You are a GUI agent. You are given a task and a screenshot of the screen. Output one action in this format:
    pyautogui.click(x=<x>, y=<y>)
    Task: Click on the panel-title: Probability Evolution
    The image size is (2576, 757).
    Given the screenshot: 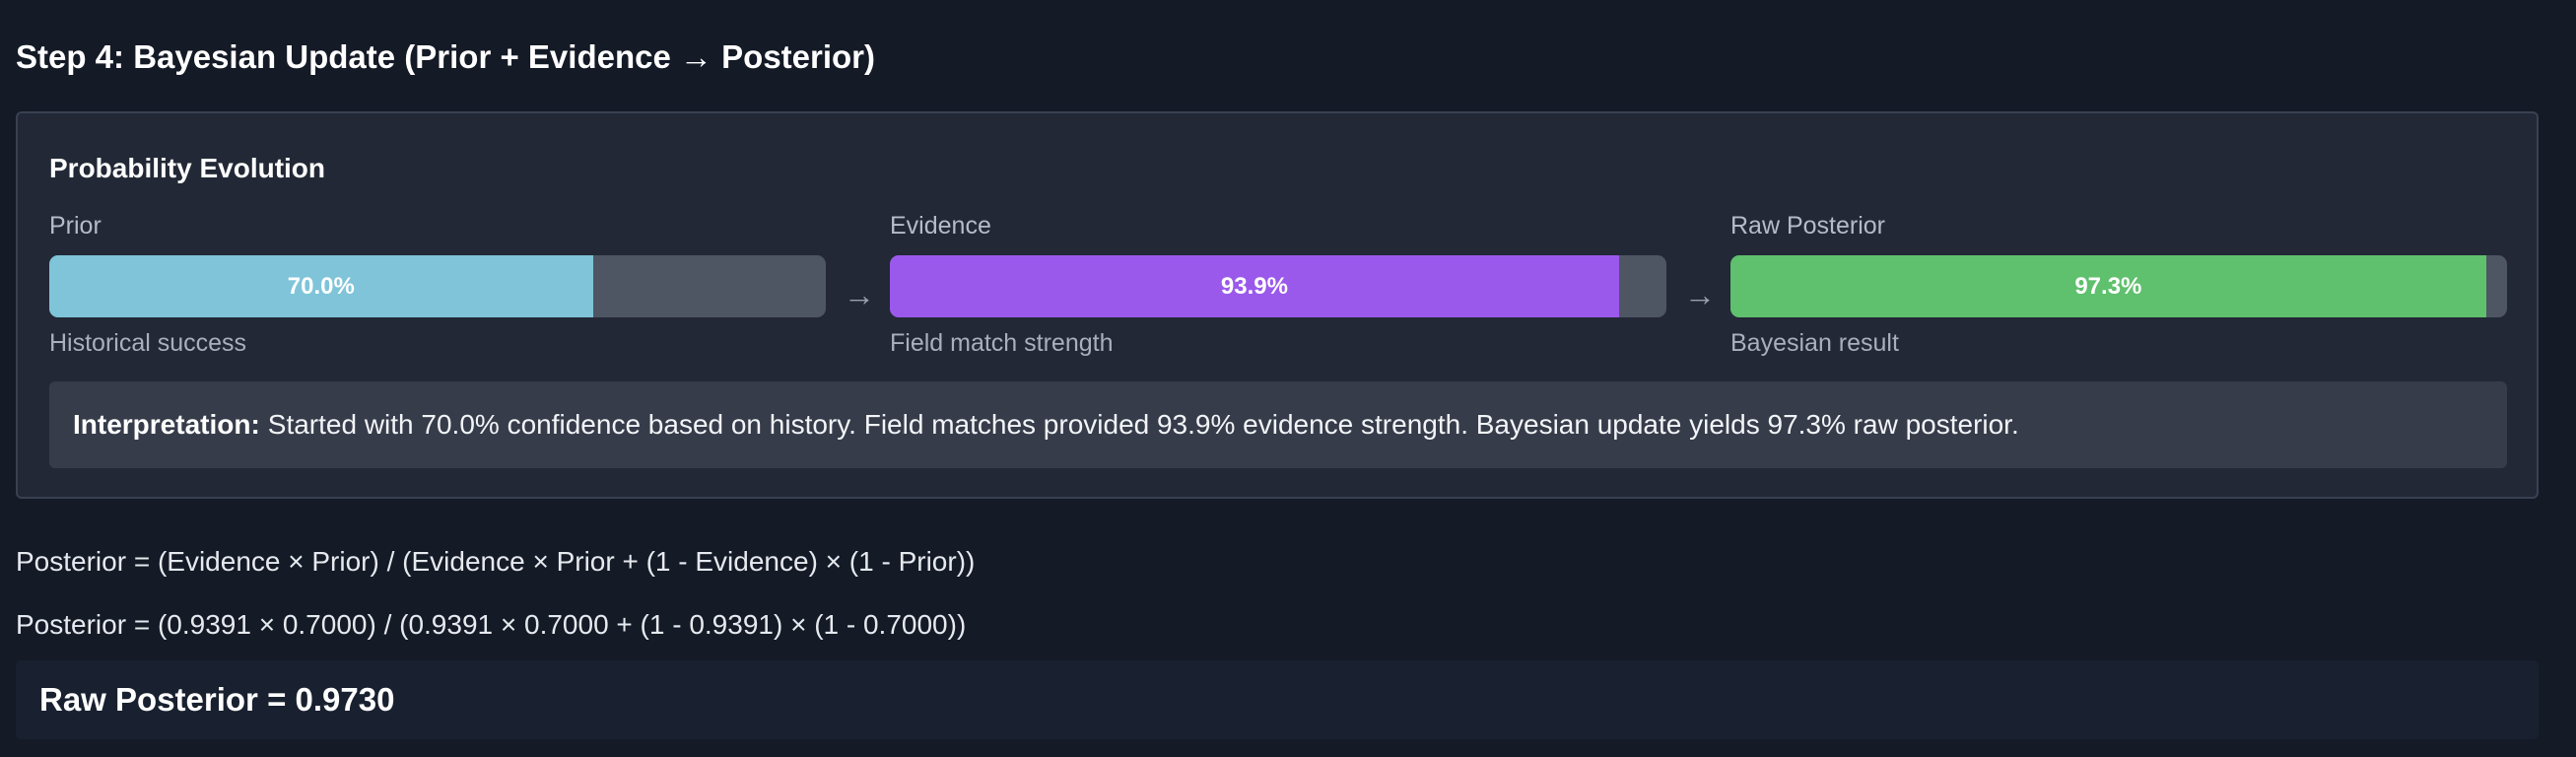 What is the action you would take?
    pyautogui.click(x=187, y=168)
    